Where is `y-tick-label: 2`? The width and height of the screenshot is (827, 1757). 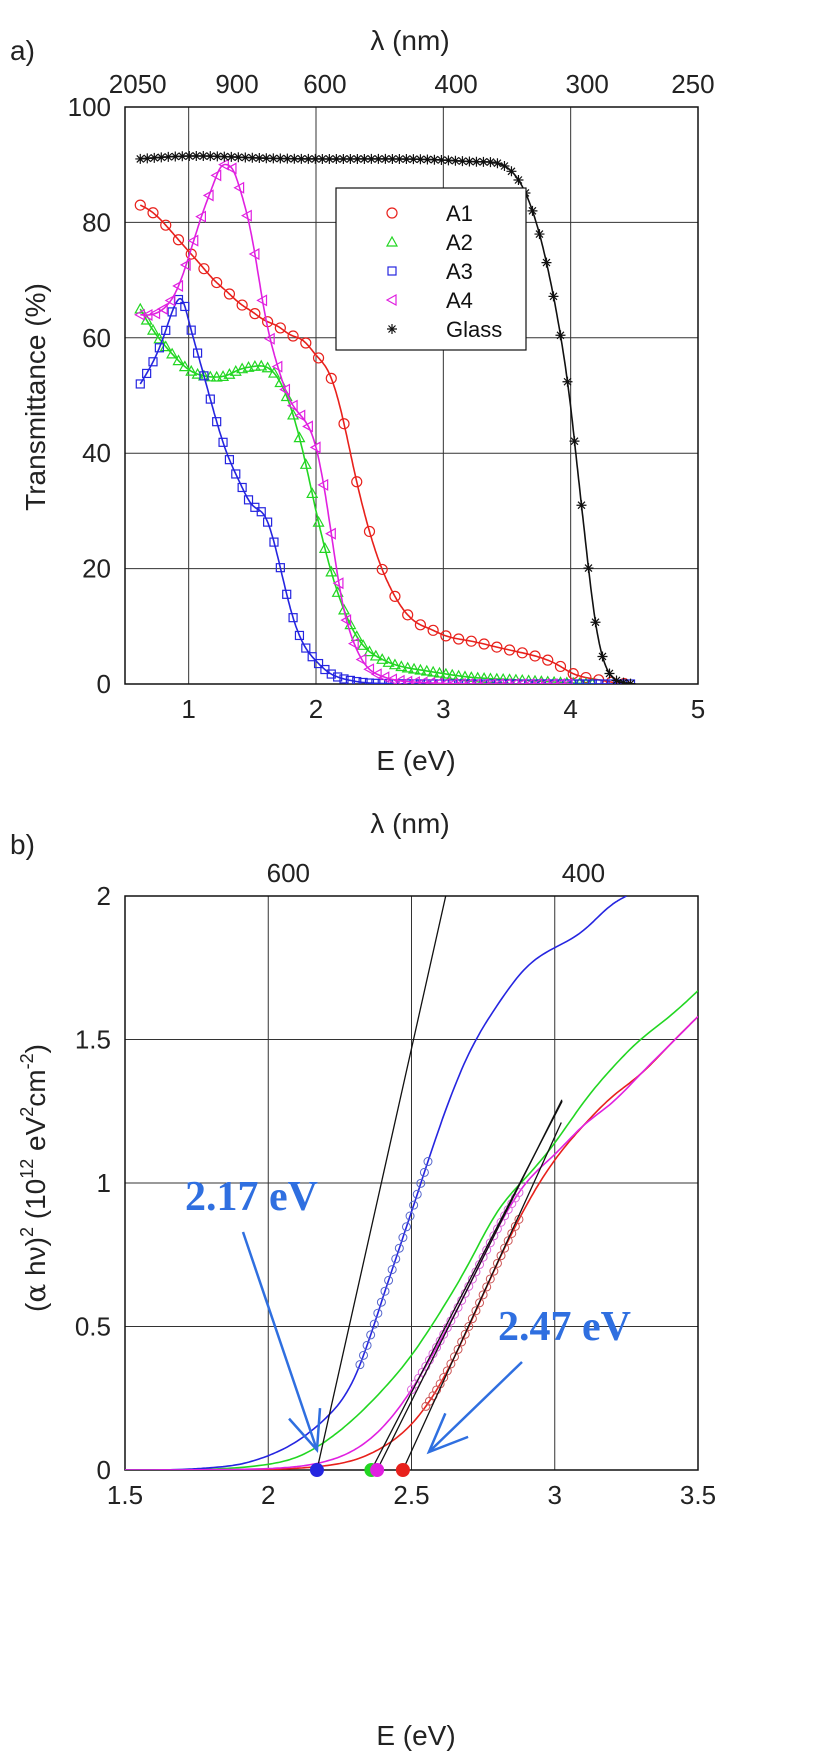 y-tick-label: 2 is located at coordinates (104, 896).